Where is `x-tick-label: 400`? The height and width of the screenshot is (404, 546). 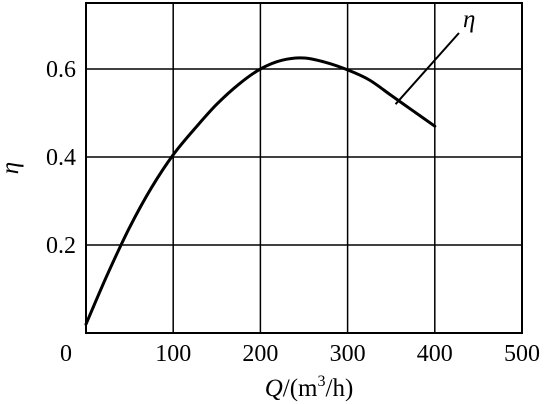 x-tick-label: 400 is located at coordinates (435, 354).